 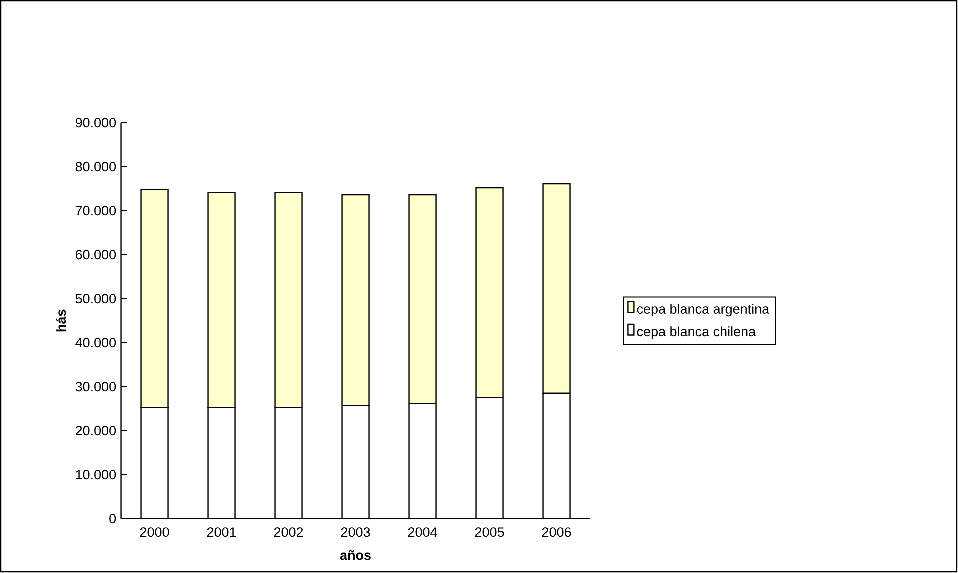 What do you see at coordinates (696, 333) in the screenshot?
I see `legend-label: cepa blanca chilena` at bounding box center [696, 333].